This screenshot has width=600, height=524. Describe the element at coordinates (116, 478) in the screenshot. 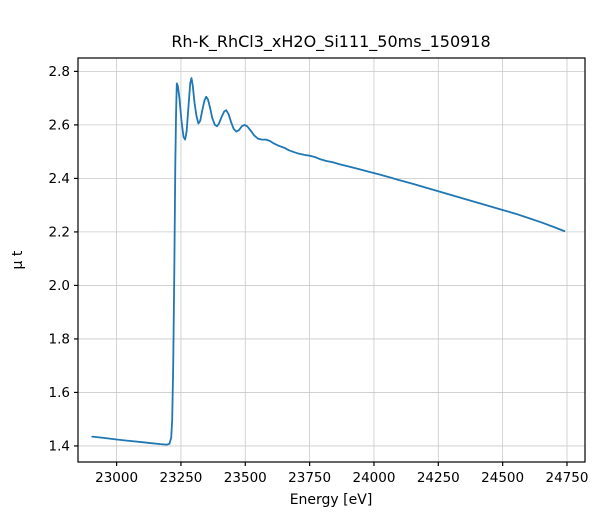

I see `x-tick-label: 23000` at that location.